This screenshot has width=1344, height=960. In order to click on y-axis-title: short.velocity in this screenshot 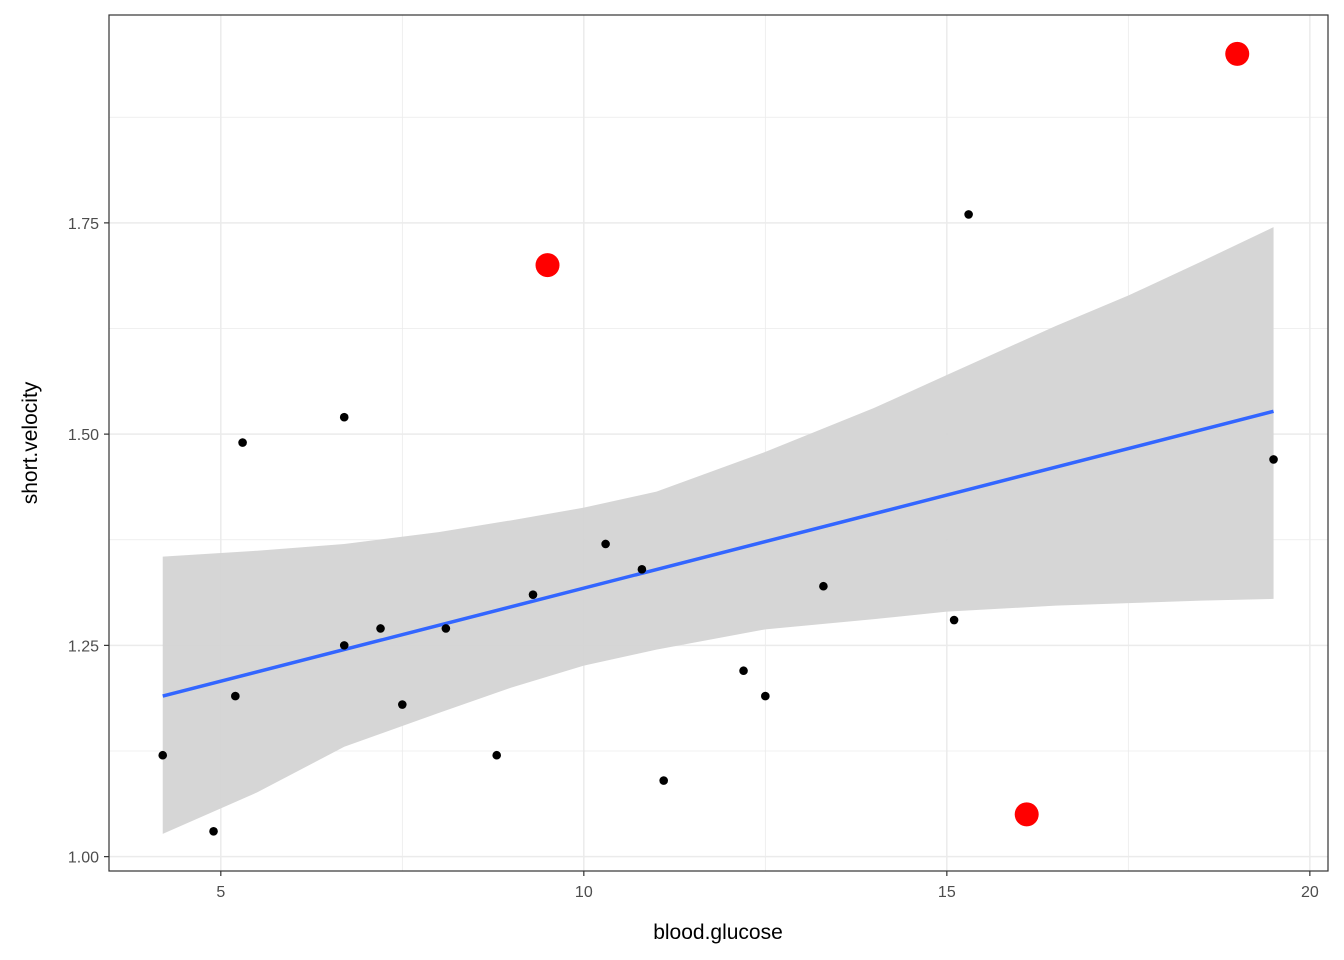, I will do `click(30, 442)`.